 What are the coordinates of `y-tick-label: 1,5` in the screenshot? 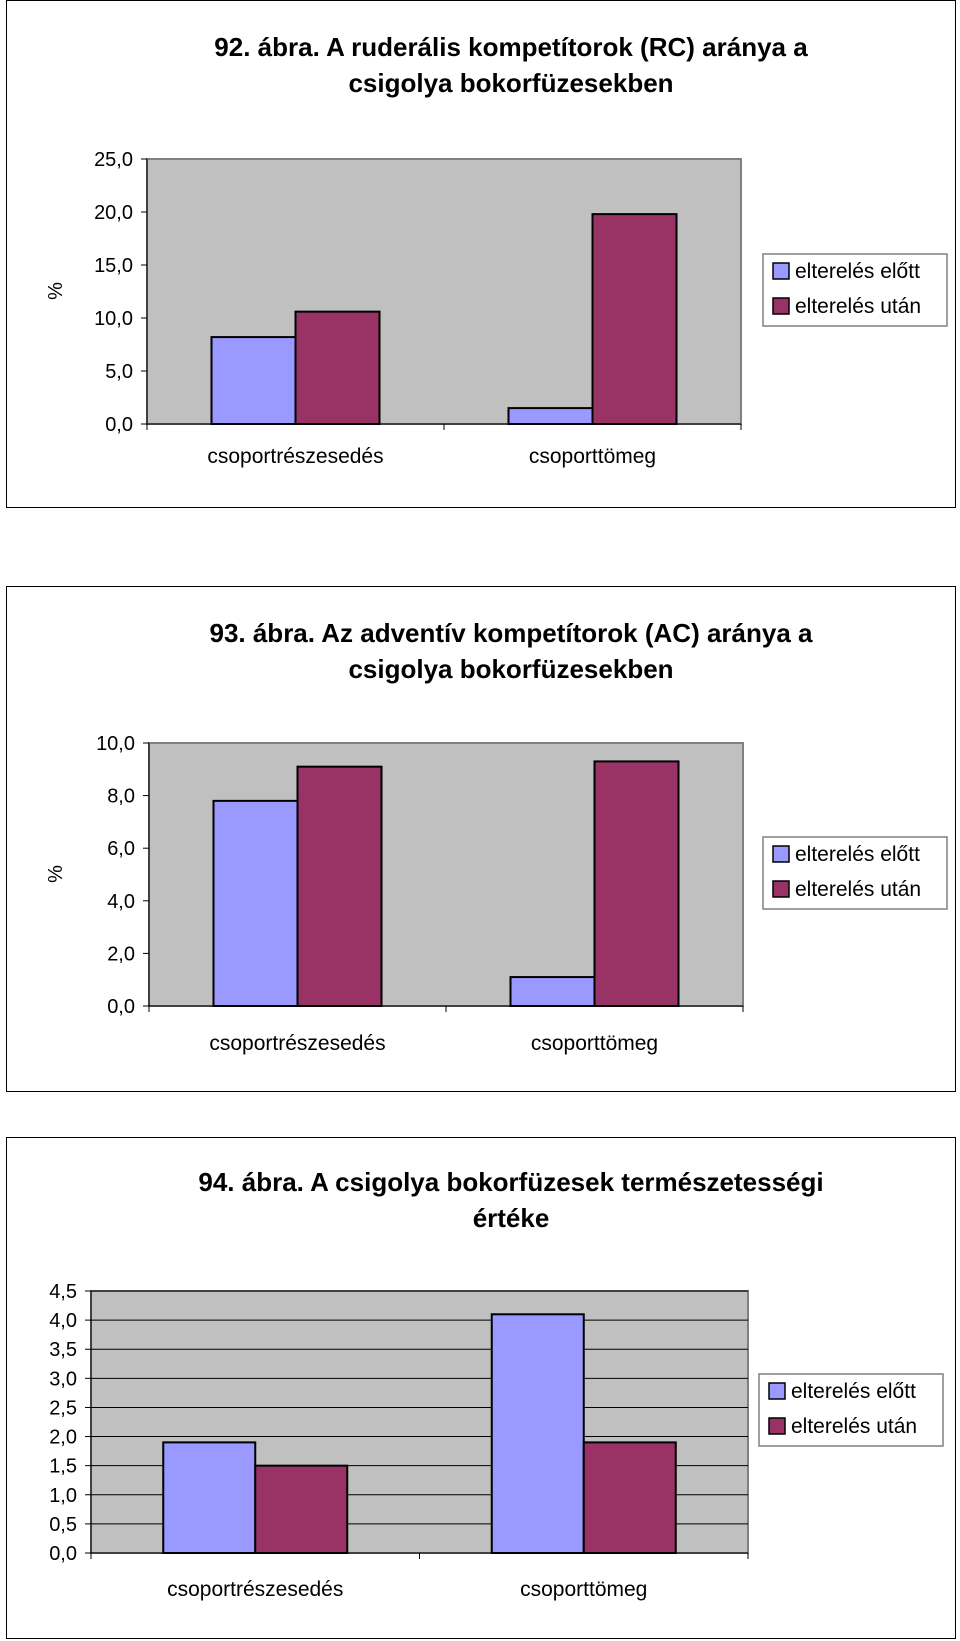 It's located at (63, 1467).